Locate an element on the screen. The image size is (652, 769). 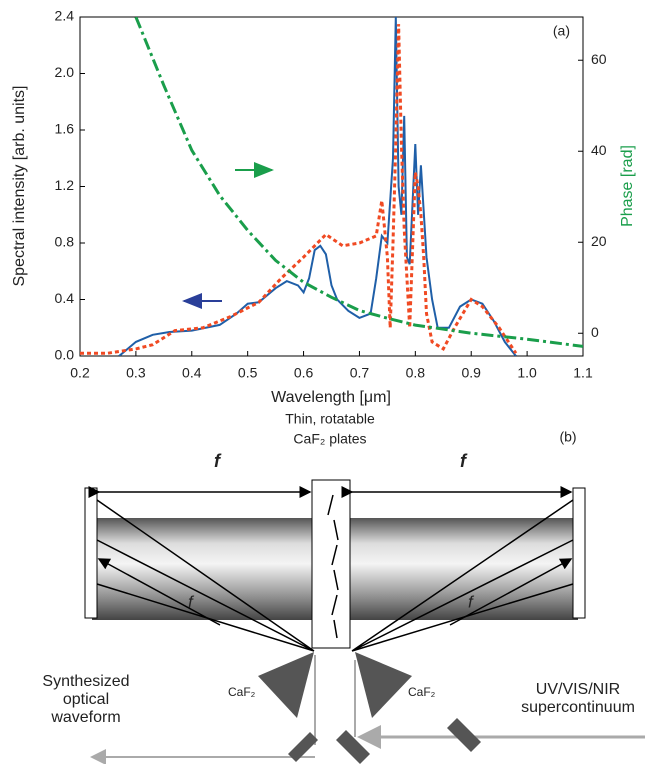
y-tick-label: 1.2 is located at coordinates (65, 185).